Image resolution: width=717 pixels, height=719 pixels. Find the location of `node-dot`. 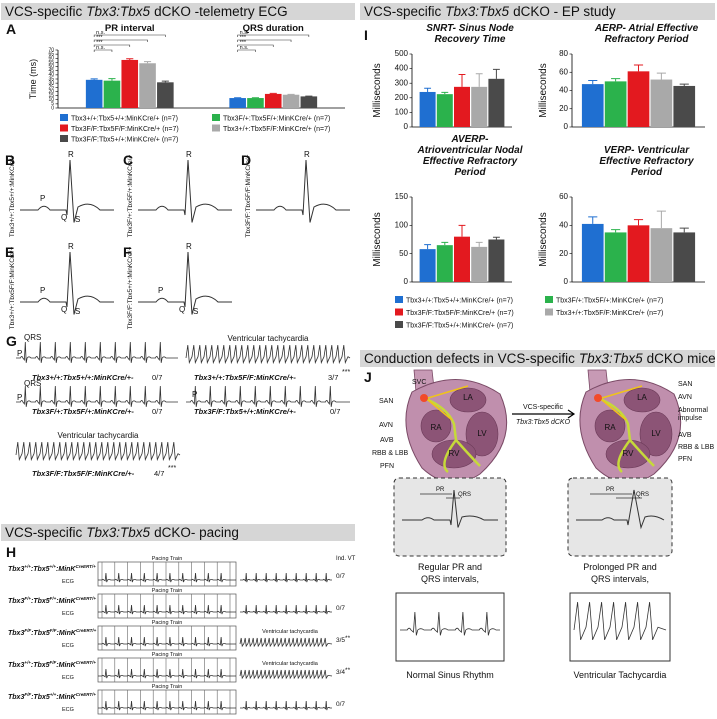

node-dot is located at coordinates (598, 398).